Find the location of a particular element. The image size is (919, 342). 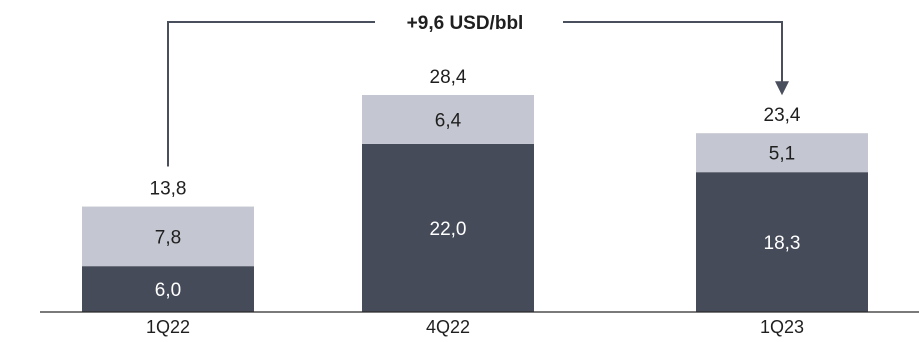

category-labels: 1Q22 4Q22 1Q23 is located at coordinates (475, 327).